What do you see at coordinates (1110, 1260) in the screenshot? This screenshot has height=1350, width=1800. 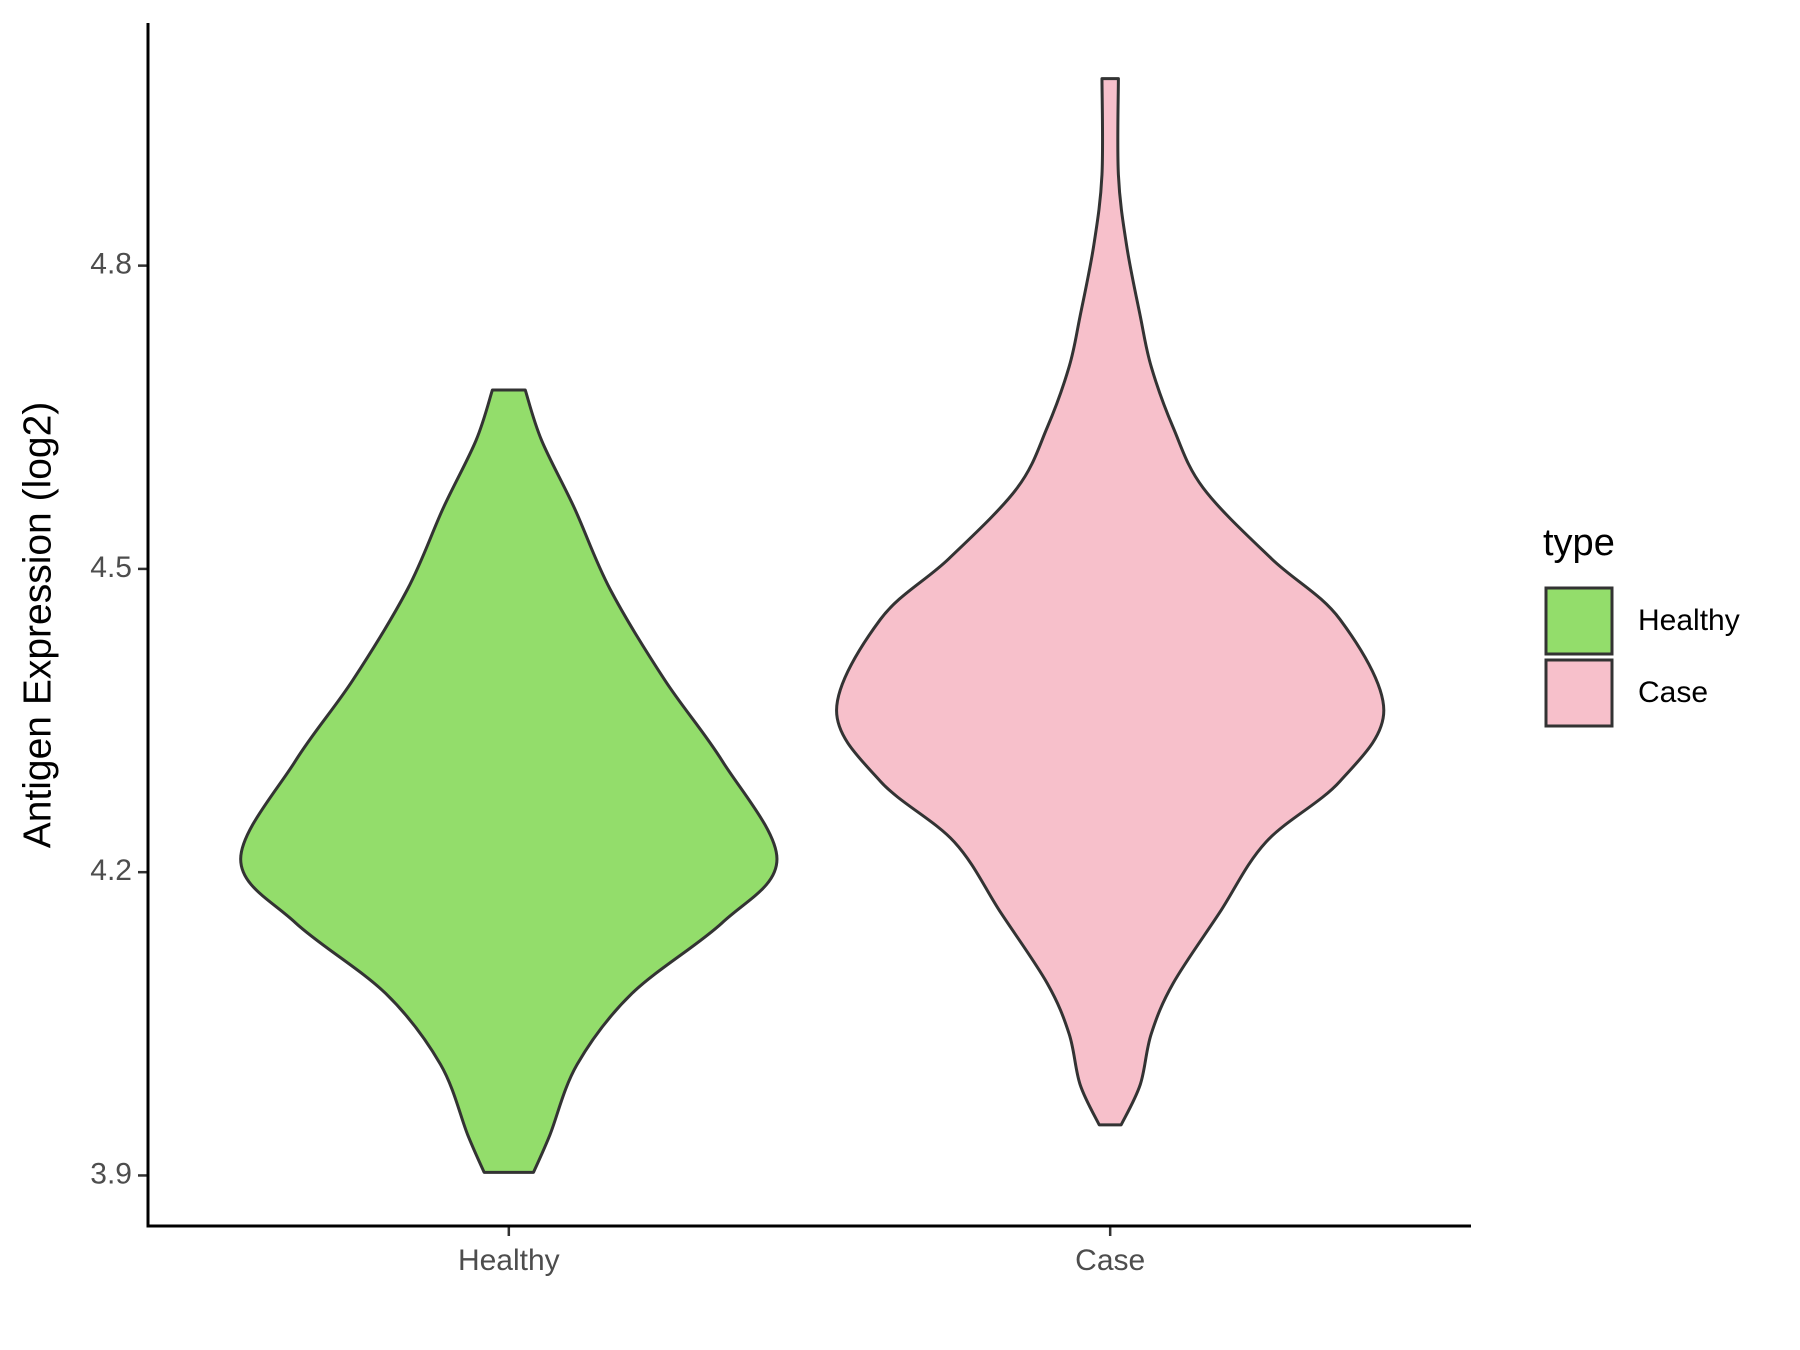 I see `x-tick-label: Case` at bounding box center [1110, 1260].